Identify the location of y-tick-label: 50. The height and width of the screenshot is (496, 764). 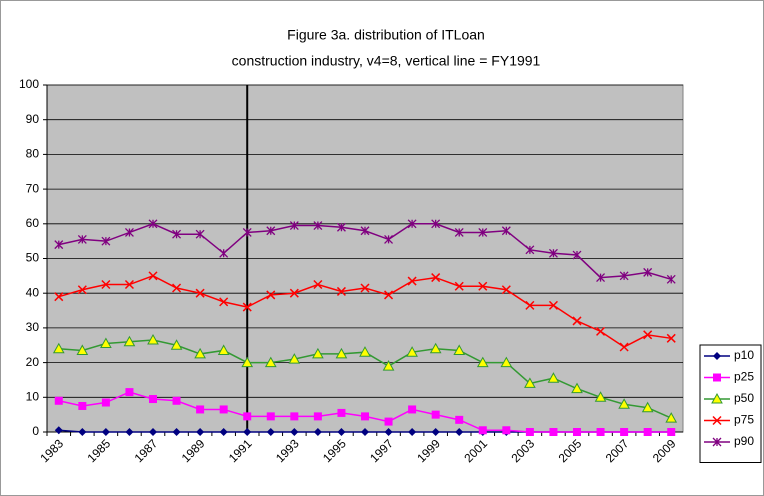
(33, 258).